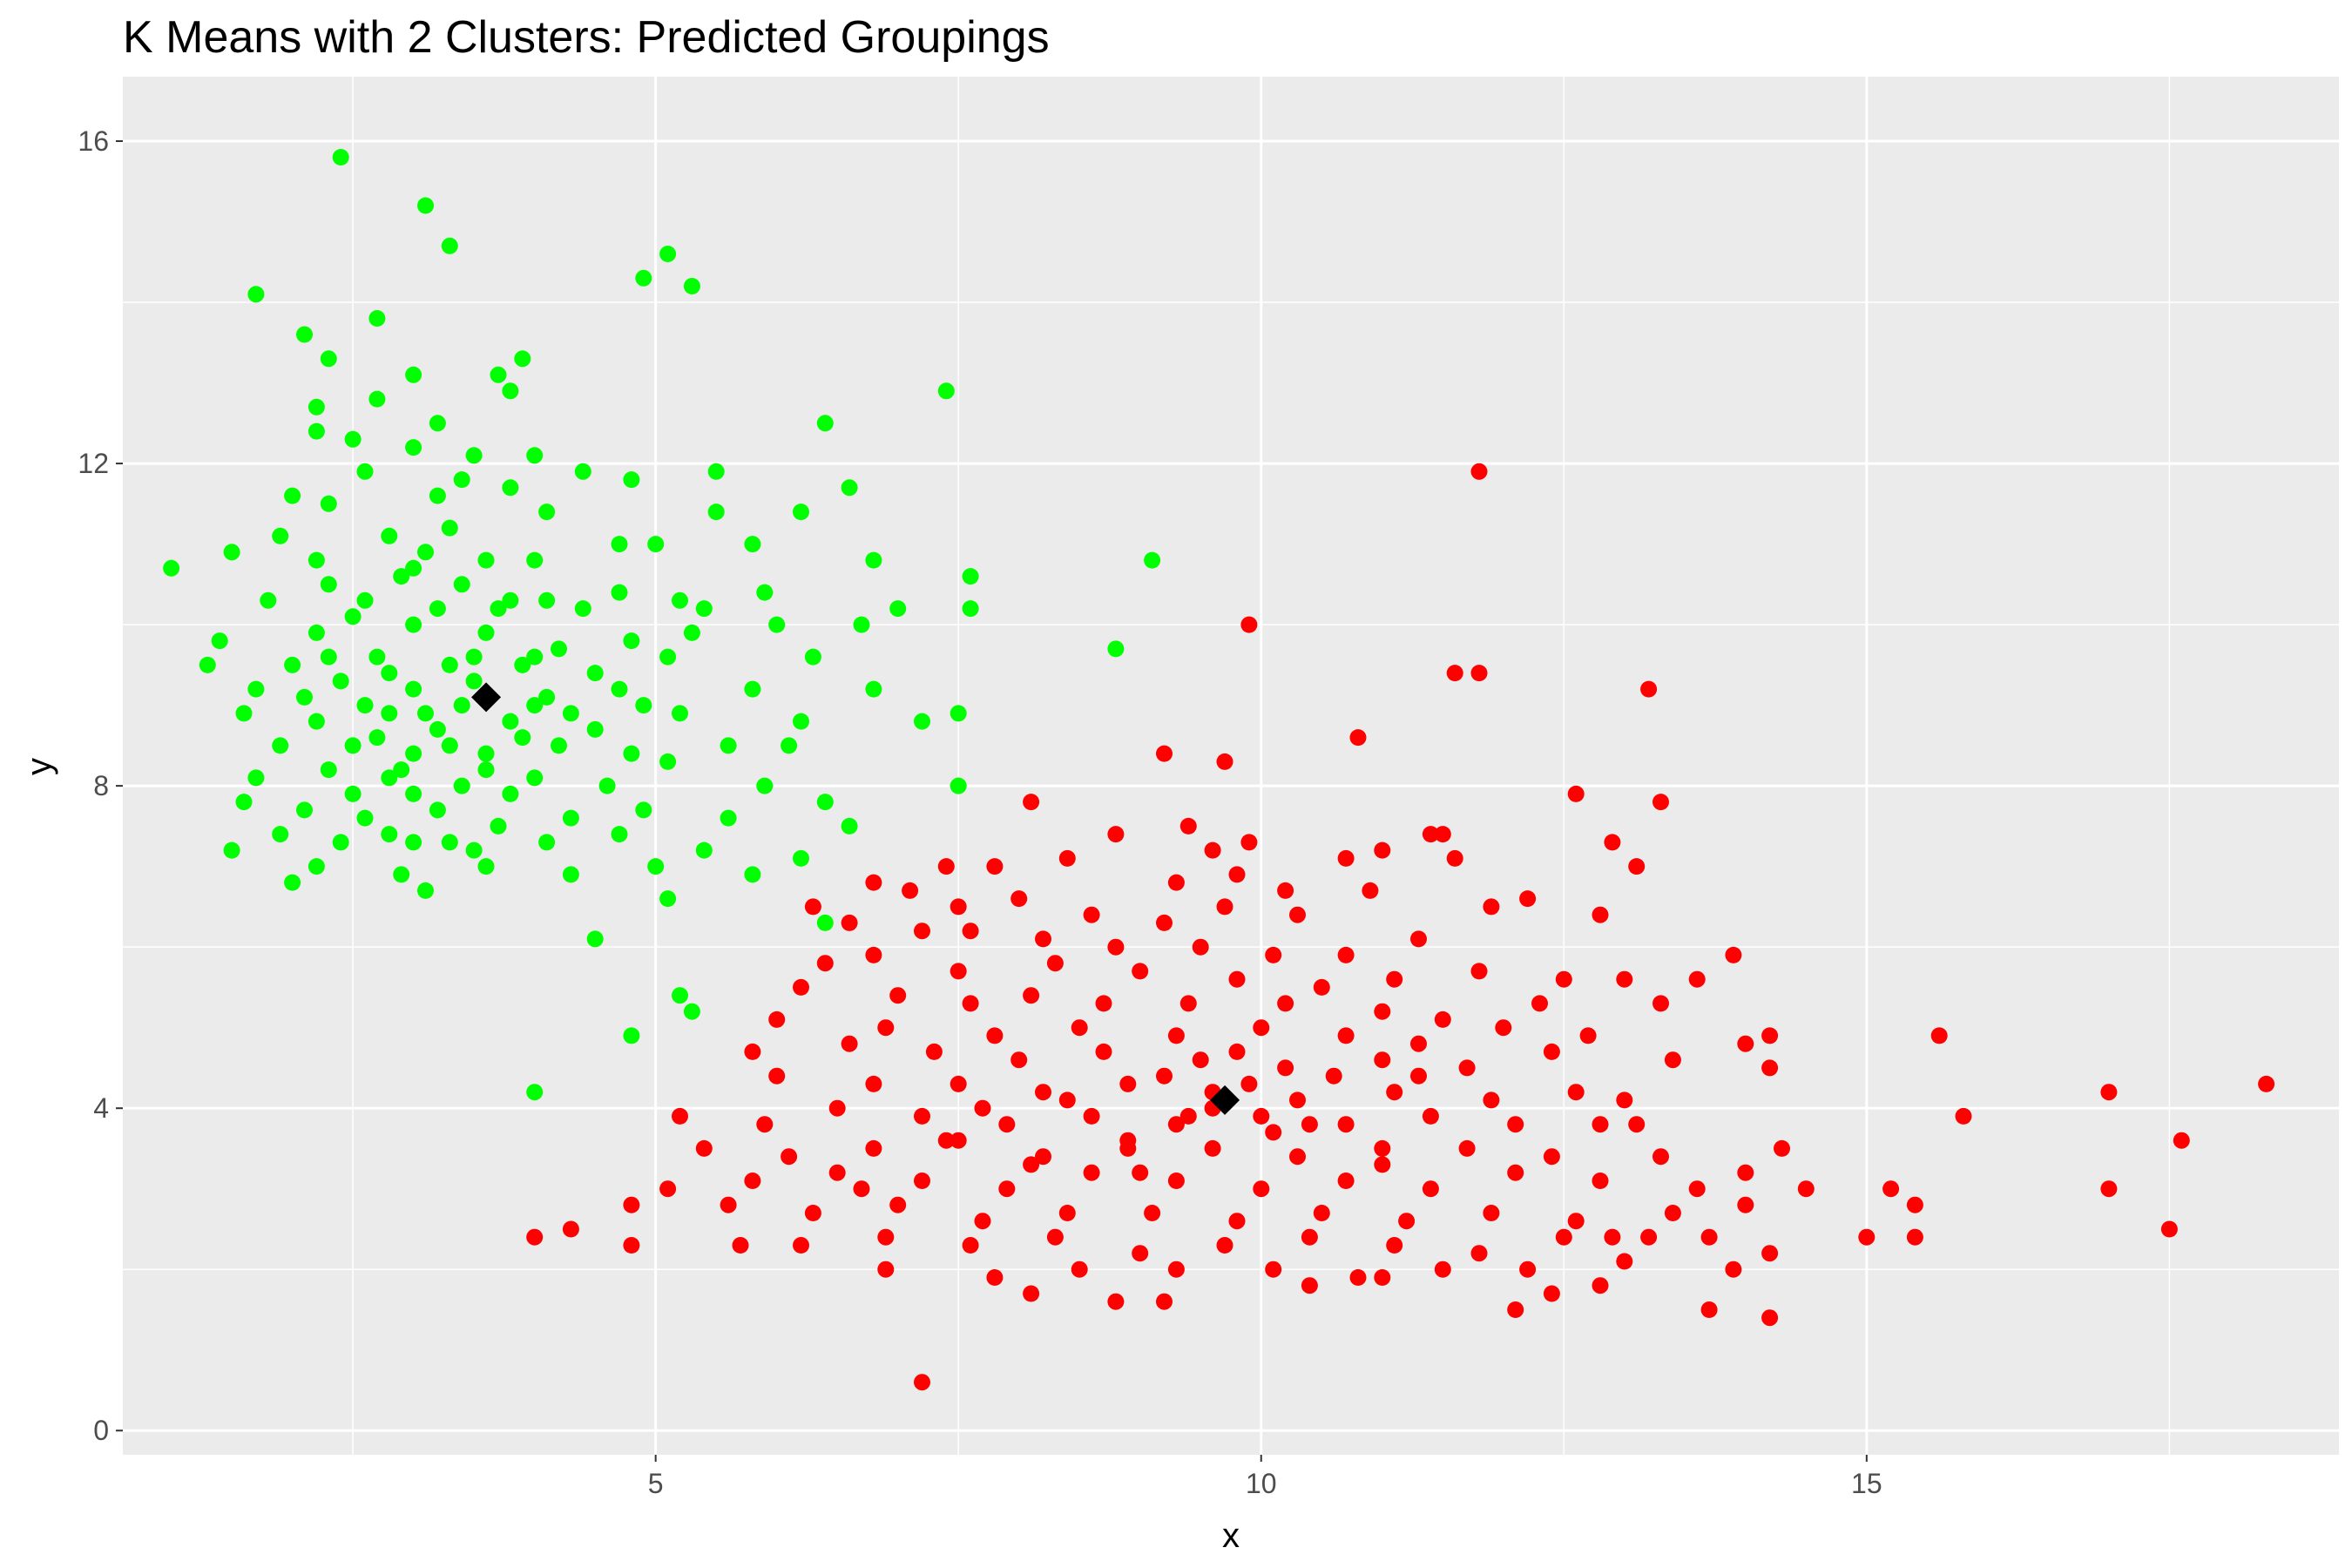  Describe the element at coordinates (855, 898) in the screenshot. I see `centroid-markers` at that location.